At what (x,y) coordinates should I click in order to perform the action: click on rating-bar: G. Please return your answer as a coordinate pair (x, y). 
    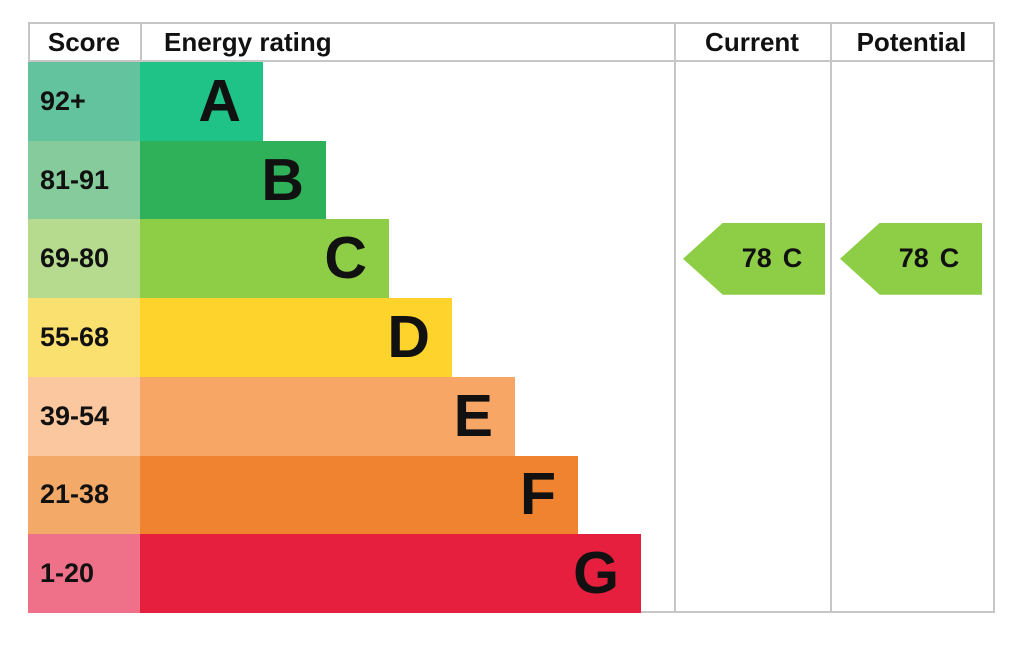
    Looking at the image, I should click on (390, 574).